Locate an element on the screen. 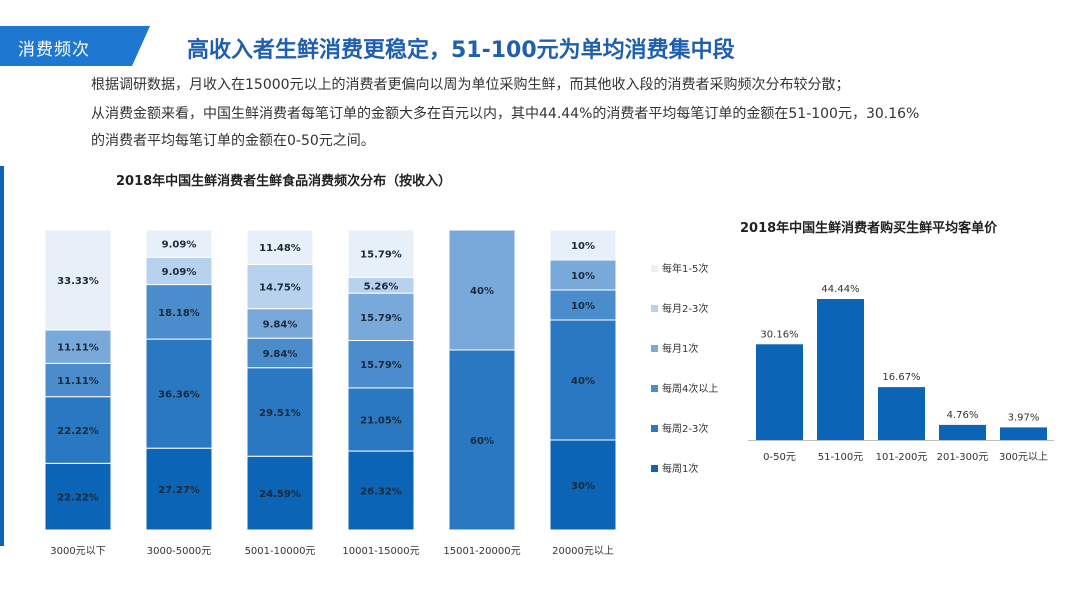 Image resolution: width=1080 pixels, height=608 pixels. stacked-bar-label: 60% is located at coordinates (482, 441).